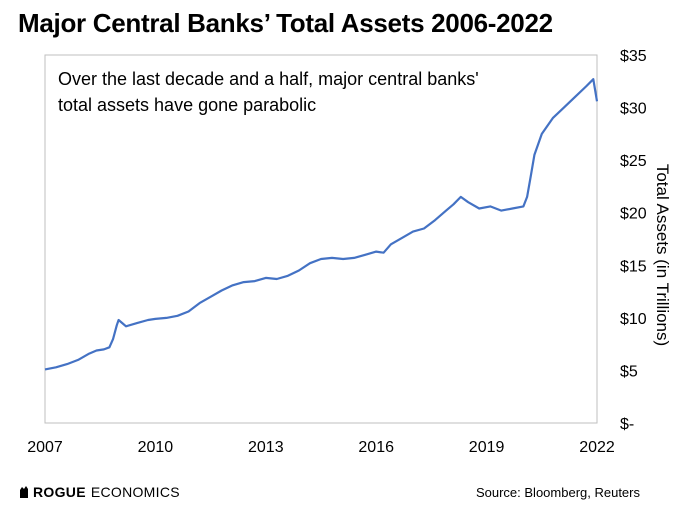 This screenshot has width=700, height=508. What do you see at coordinates (321, 447) in the screenshot?
I see `x-axis: 2007 2010 2013 2016 2019 2022` at bounding box center [321, 447].